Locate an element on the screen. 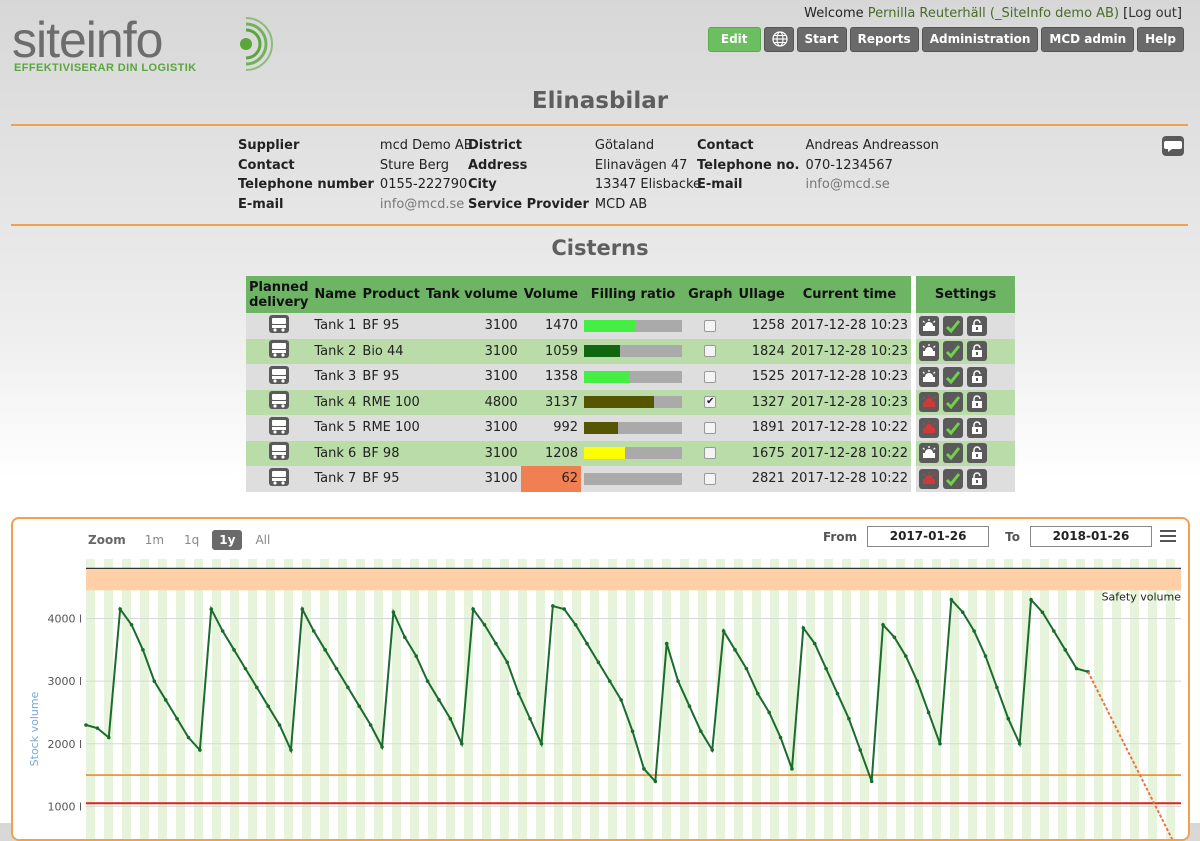 The height and width of the screenshot is (841, 1200). tank-name: Tank 7 is located at coordinates (335, 479).